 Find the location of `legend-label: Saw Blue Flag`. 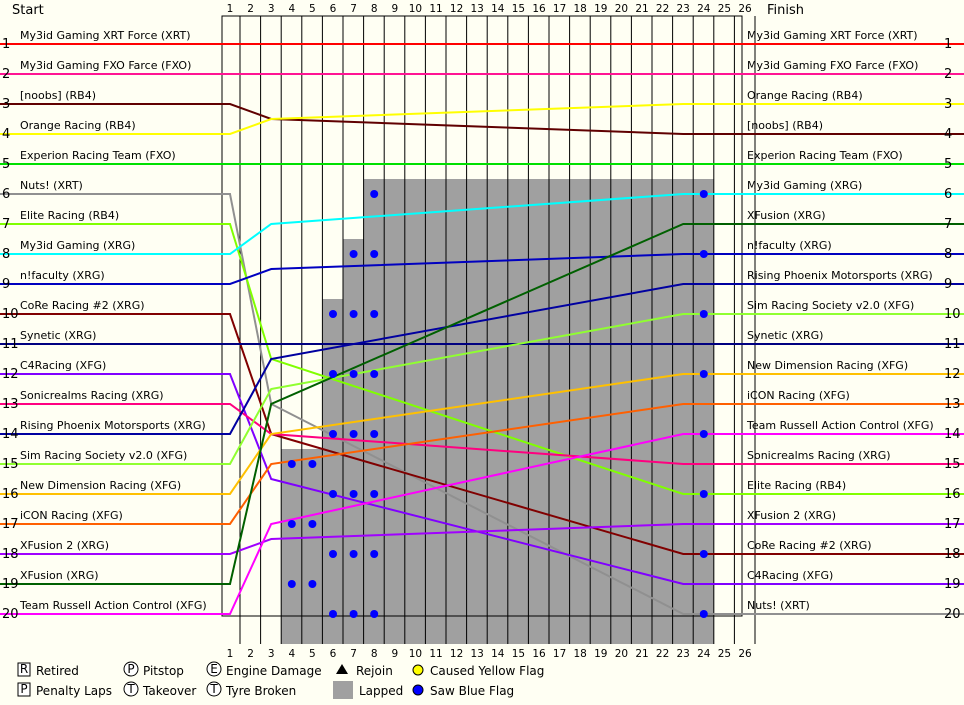

legend-label: Saw Blue Flag is located at coordinates (472, 691).